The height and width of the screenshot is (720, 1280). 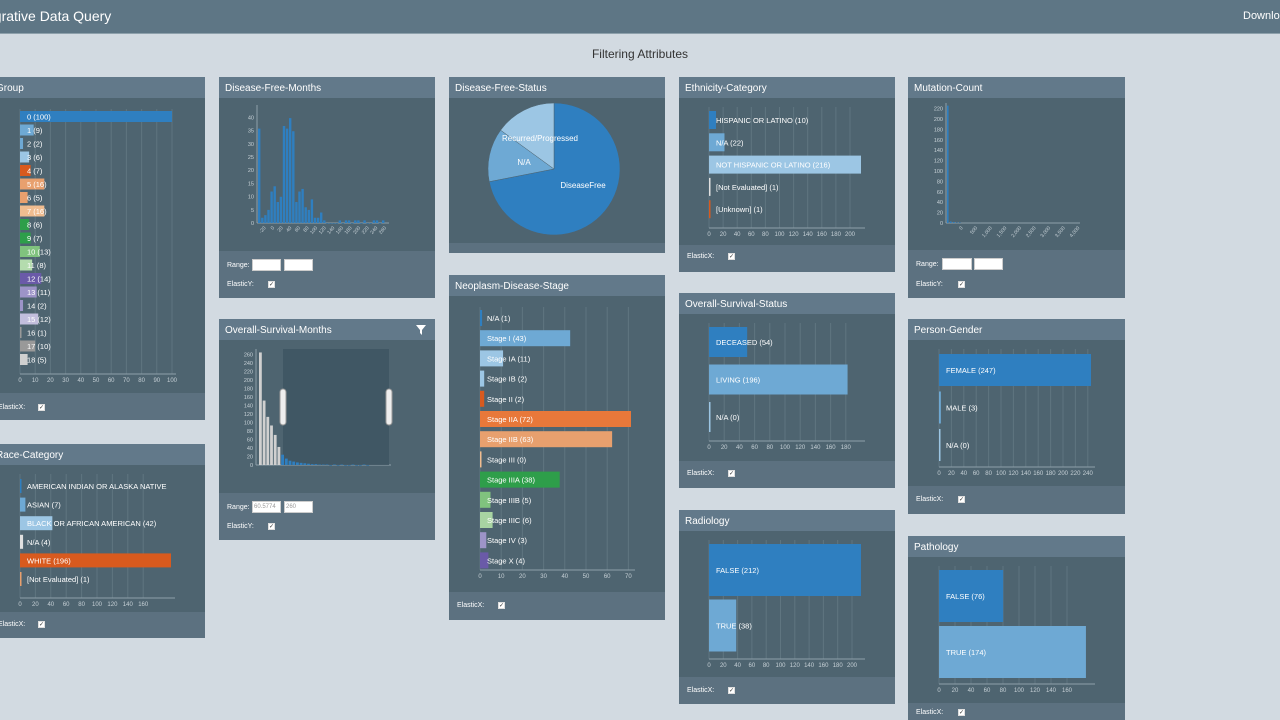 What do you see at coordinates (35, 144) in the screenshot?
I see `bar-label: 2 (2)` at bounding box center [35, 144].